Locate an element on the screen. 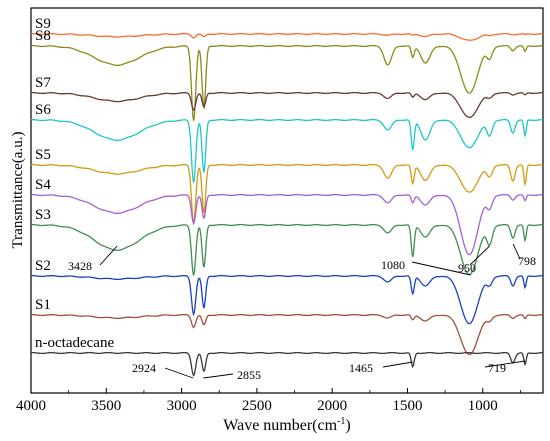  peak-annotation-label: 798 is located at coordinates (527, 261).